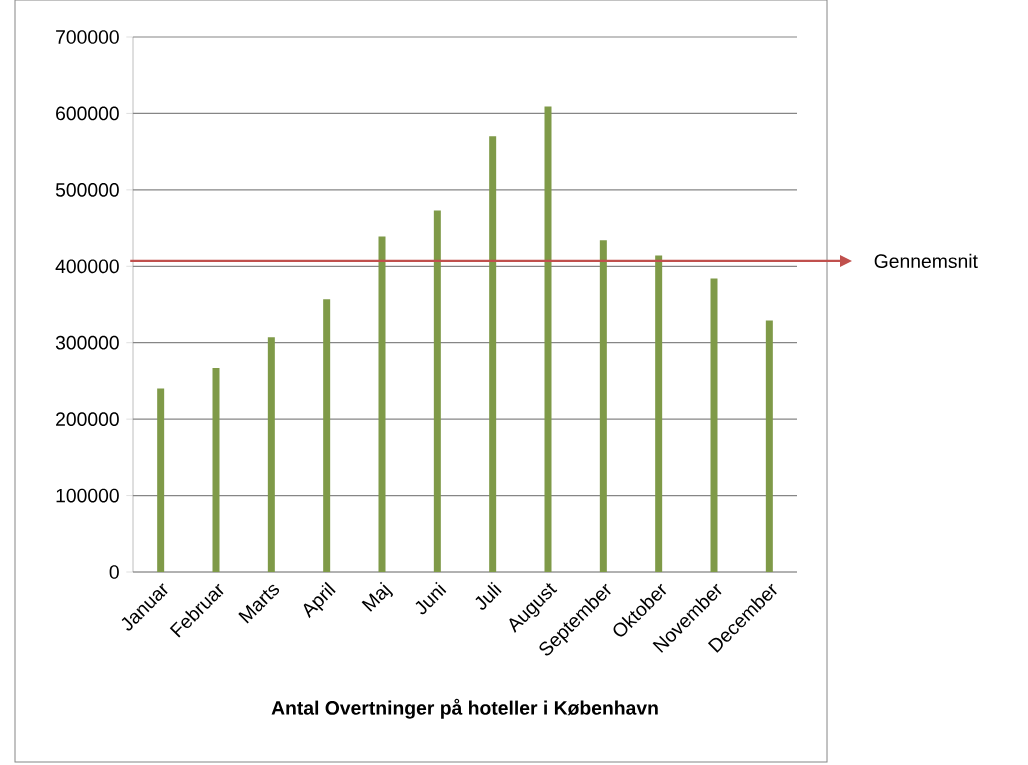 The image size is (1028, 765). Describe the element at coordinates (114, 572) in the screenshot. I see `y-tick-label: 0` at that location.